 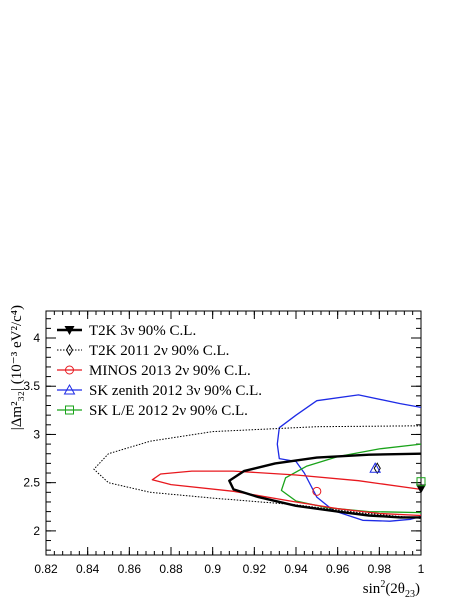 I want to click on x-tick-label: 0.94, so click(x=296, y=569).